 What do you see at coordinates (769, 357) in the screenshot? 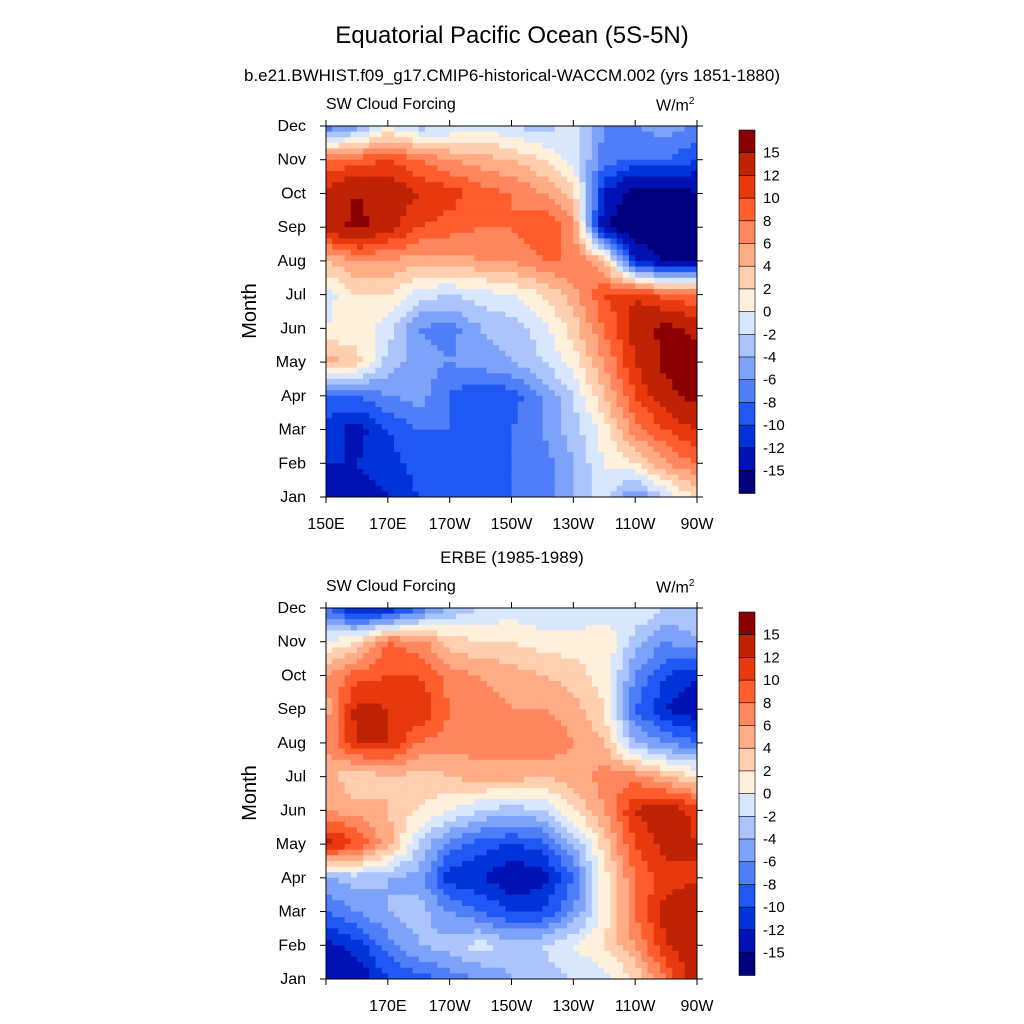
I see `colorbar-label: -4` at bounding box center [769, 357].